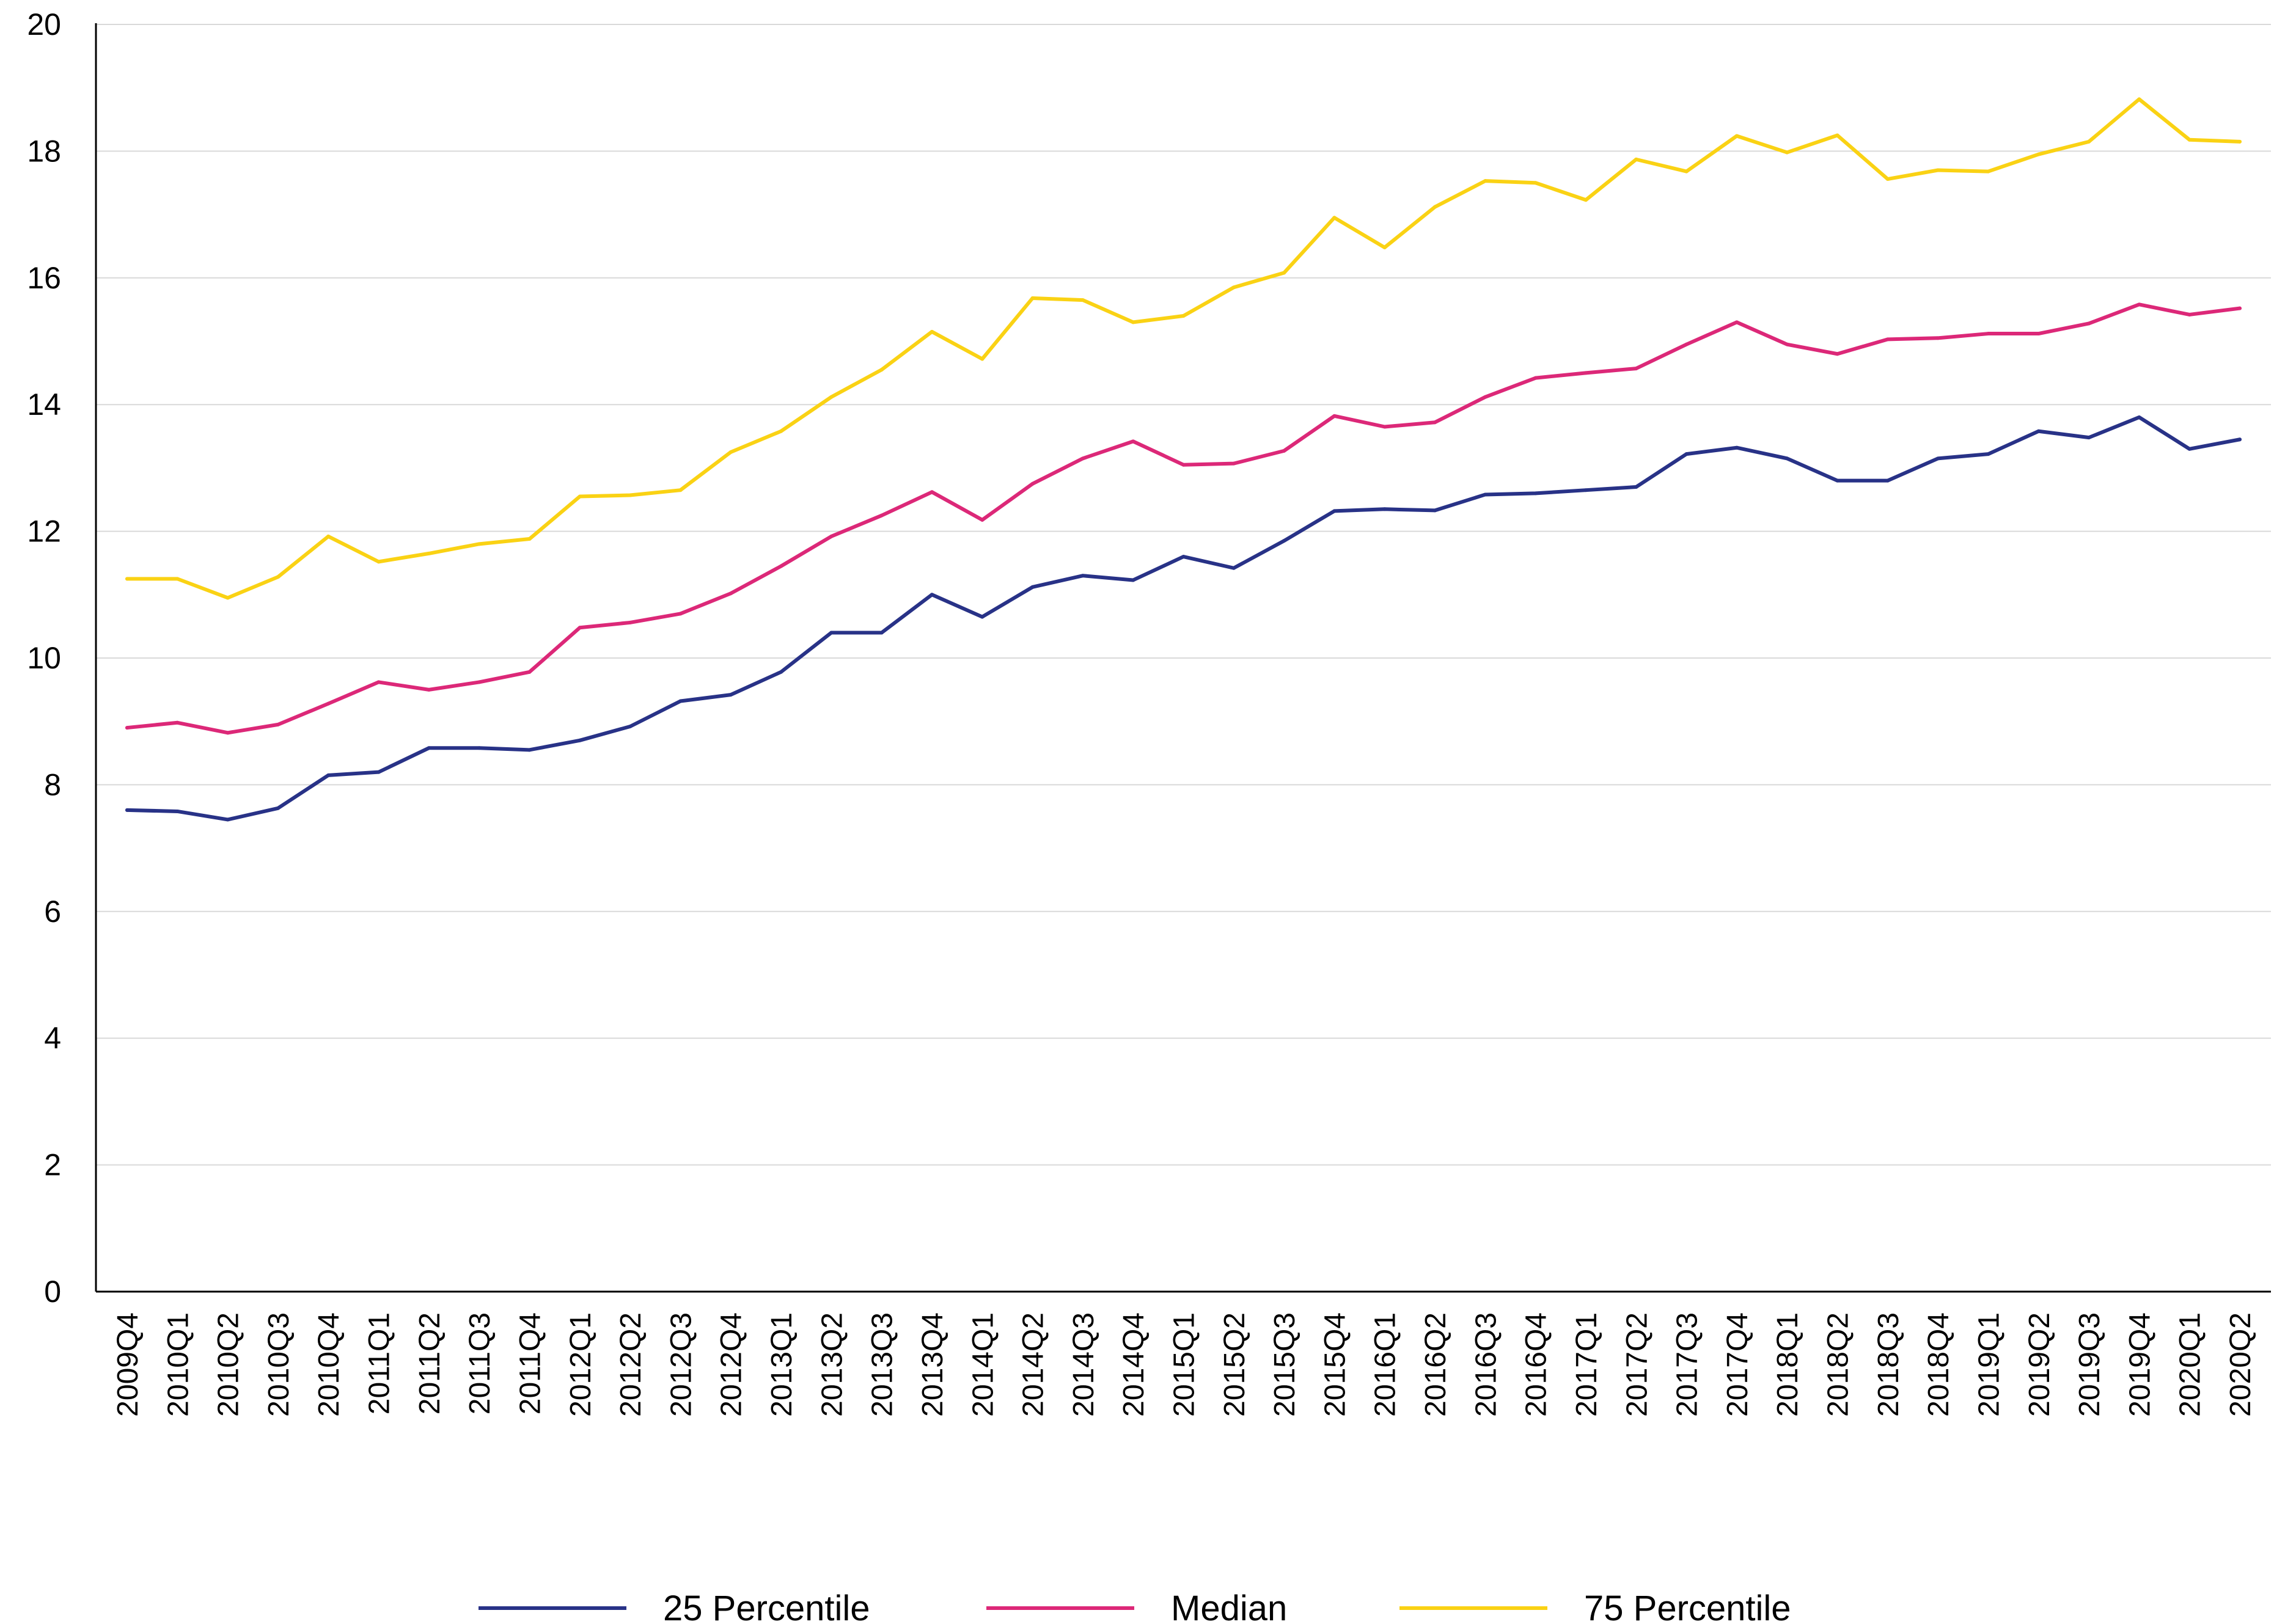 The height and width of the screenshot is (1624, 2274). What do you see at coordinates (933, 1364) in the screenshot?
I see `x-tick-label: 2013Q4` at bounding box center [933, 1364].